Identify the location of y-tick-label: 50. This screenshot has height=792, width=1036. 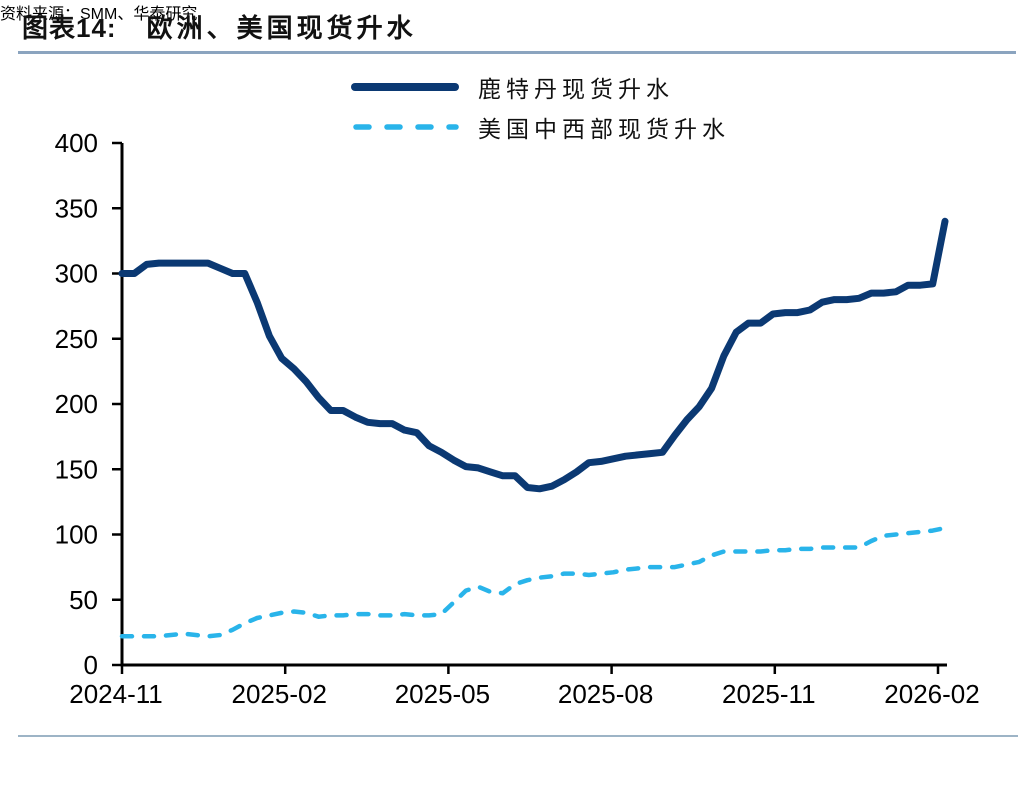
(83, 600).